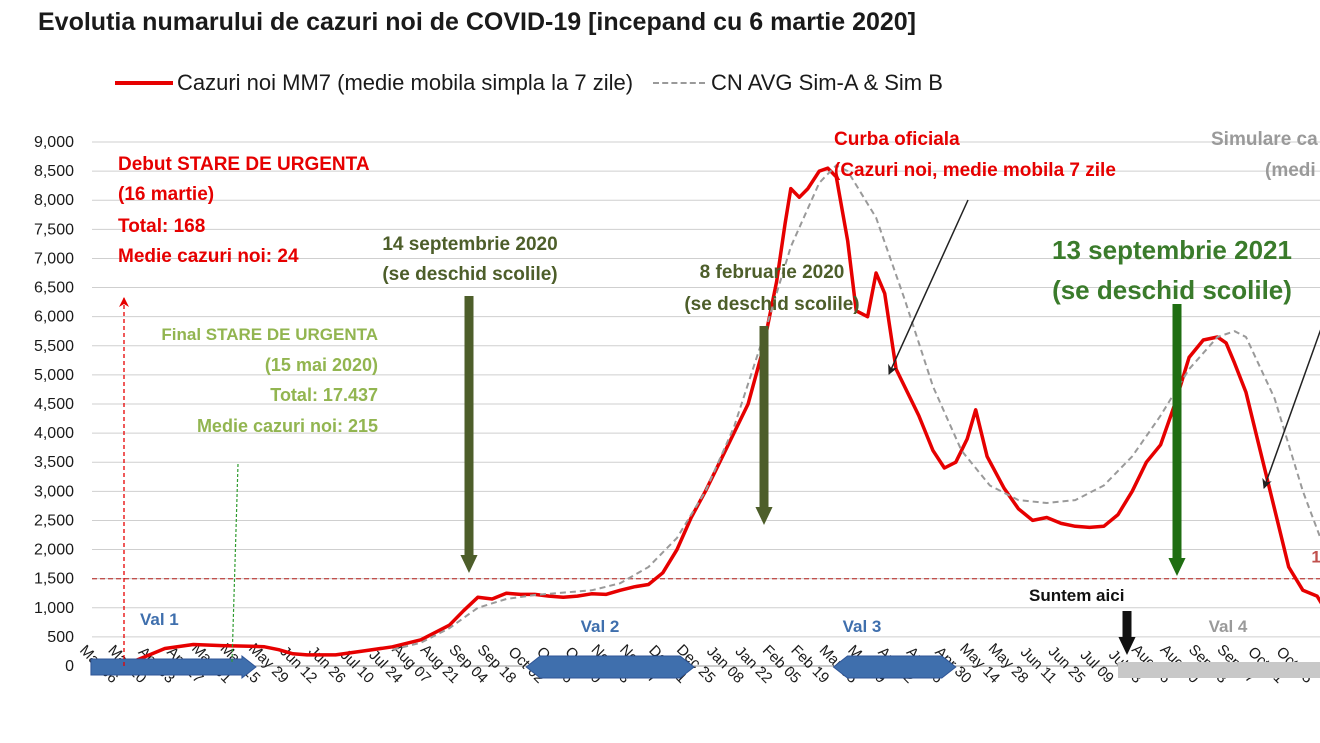 The height and width of the screenshot is (743, 1320). I want to click on debut-annotation-line: Medie cazuri noi: 24, so click(208, 256).